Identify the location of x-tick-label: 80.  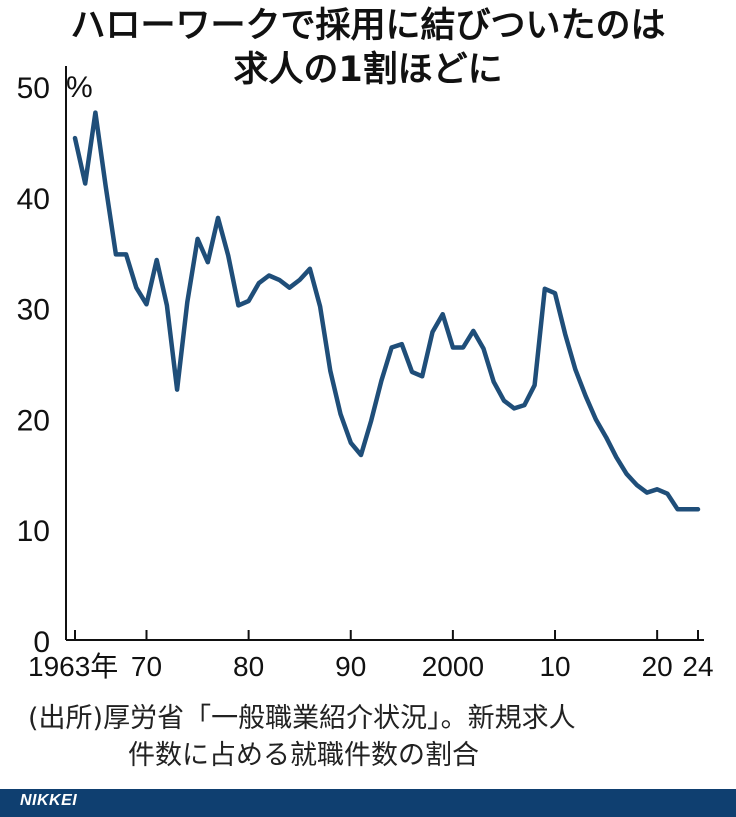
(248, 666).